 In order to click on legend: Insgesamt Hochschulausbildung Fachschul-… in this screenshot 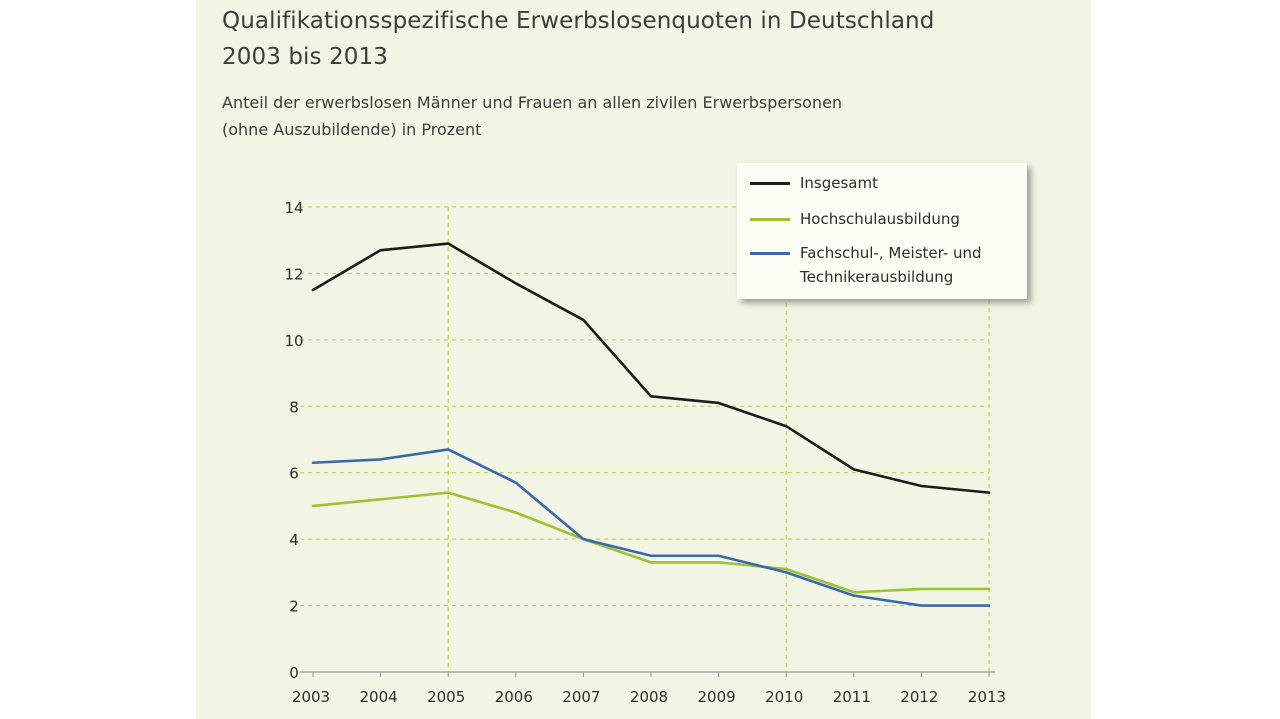, I will do `click(882, 231)`.